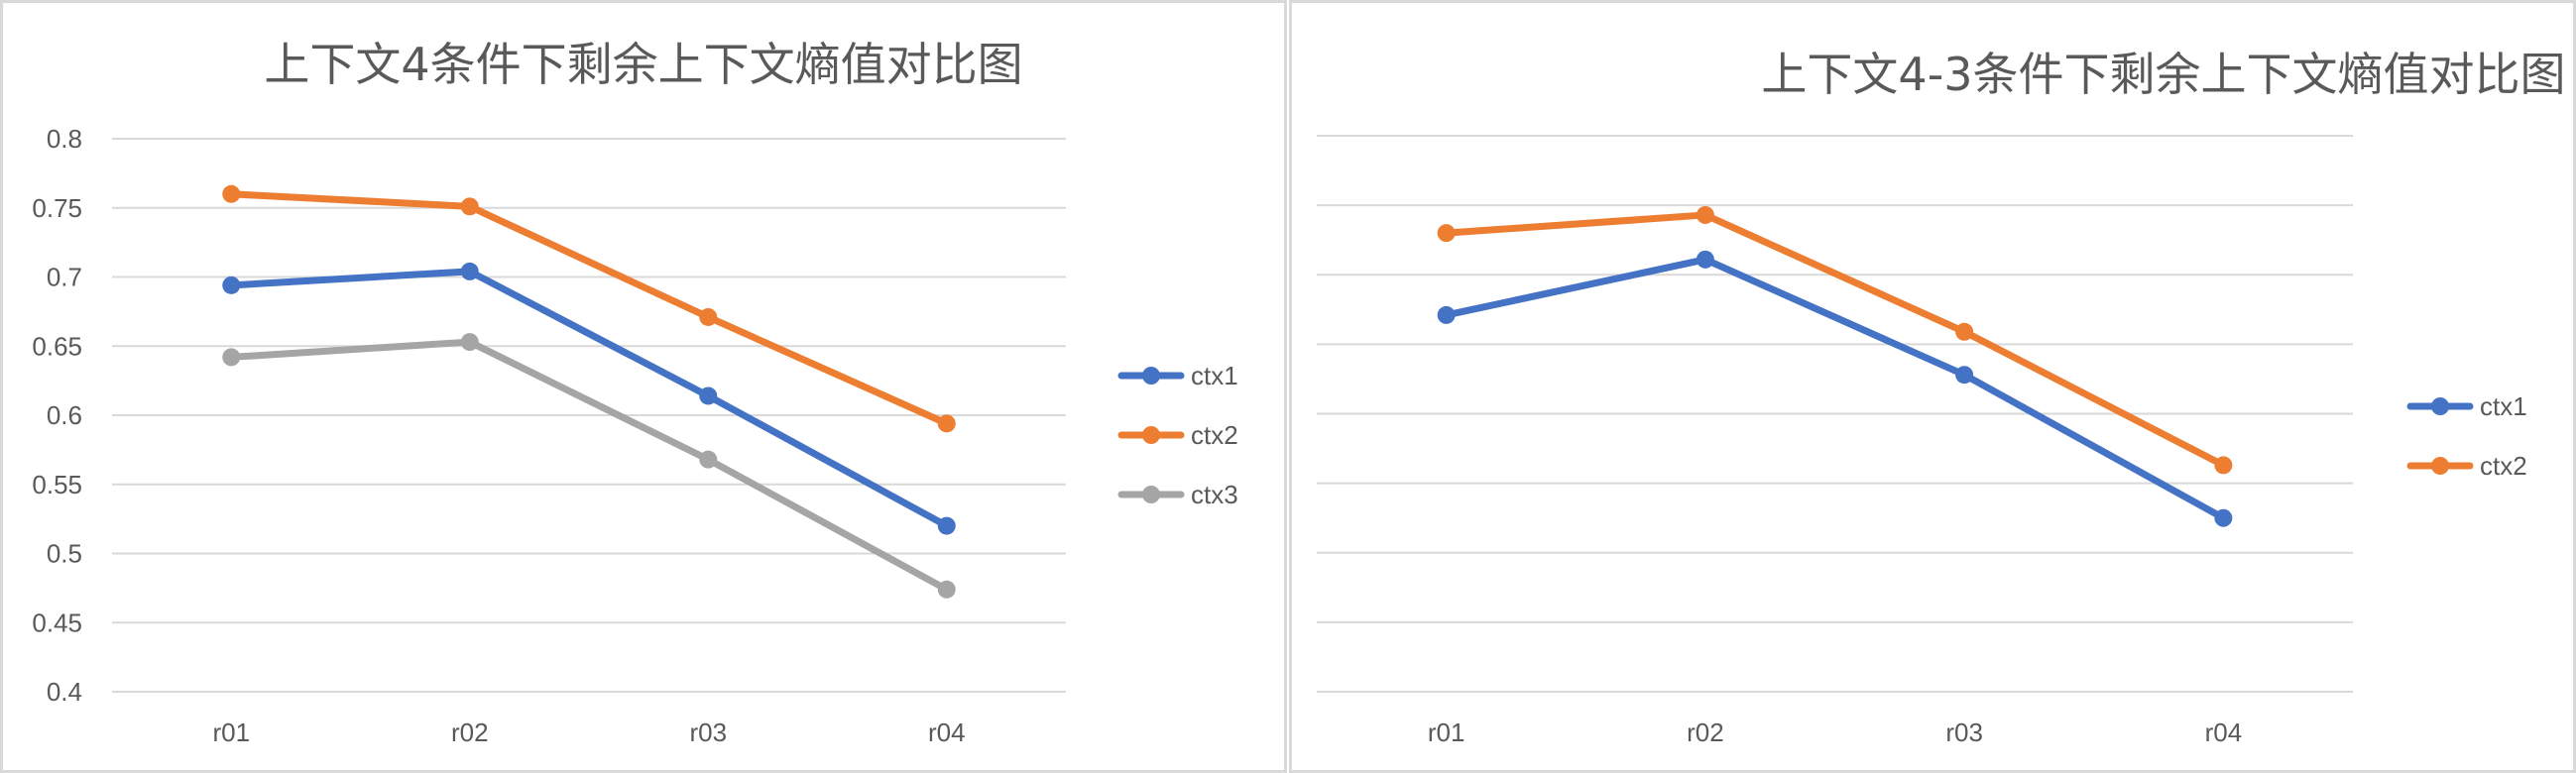 Image resolution: width=2576 pixels, height=773 pixels. What do you see at coordinates (64, 692) in the screenshot?
I see `y-tick-label: 0.4` at bounding box center [64, 692].